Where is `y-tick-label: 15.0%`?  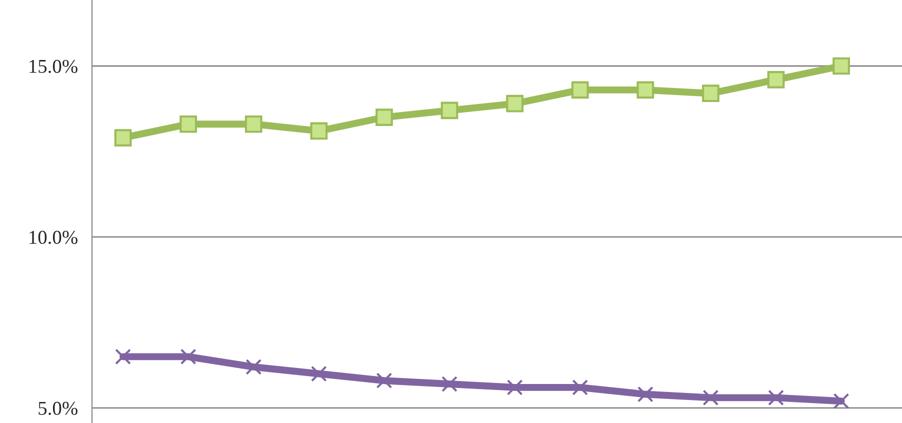
y-tick-label: 15.0% is located at coordinates (54, 67).